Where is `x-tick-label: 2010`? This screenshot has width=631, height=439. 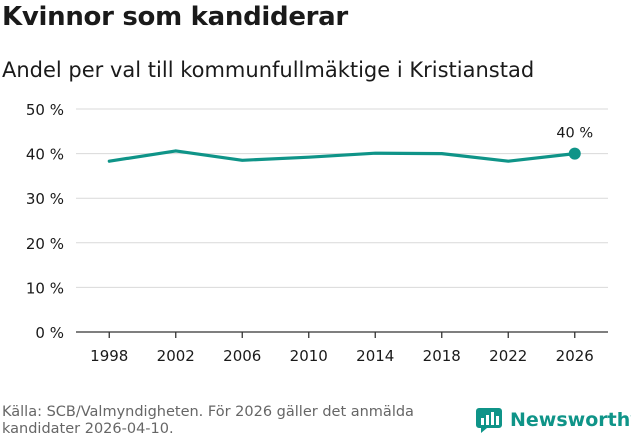 x-tick-label: 2010 is located at coordinates (309, 356).